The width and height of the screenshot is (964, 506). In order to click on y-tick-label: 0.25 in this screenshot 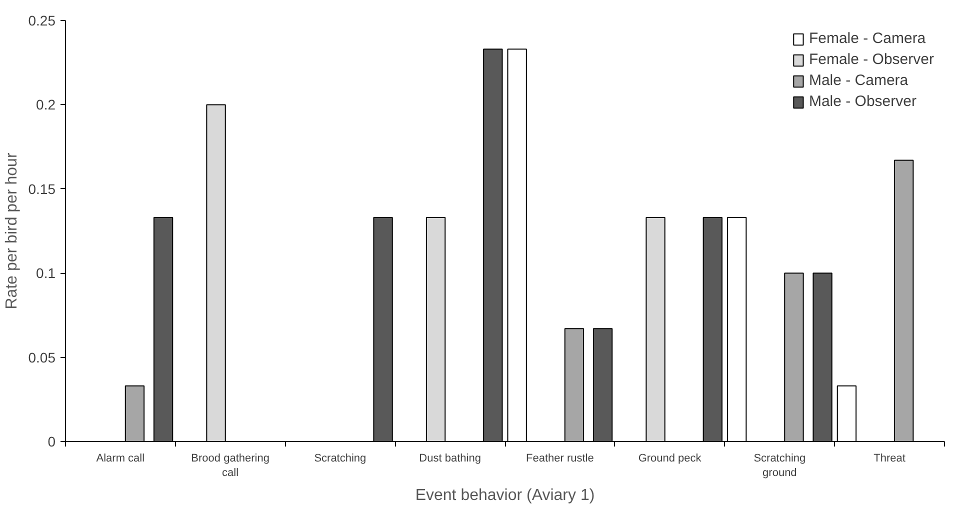, I will do `click(42, 20)`.